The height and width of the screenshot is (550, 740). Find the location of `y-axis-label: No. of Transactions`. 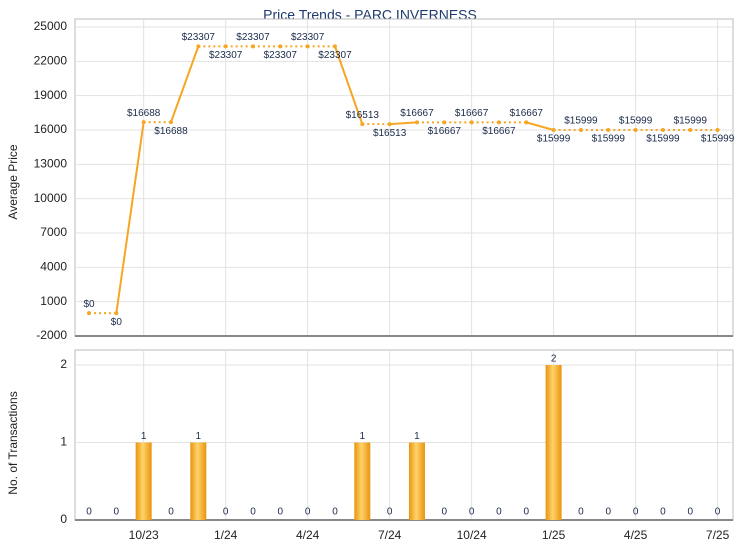

y-axis-label: No. of Transactions is located at coordinates (13, 442).